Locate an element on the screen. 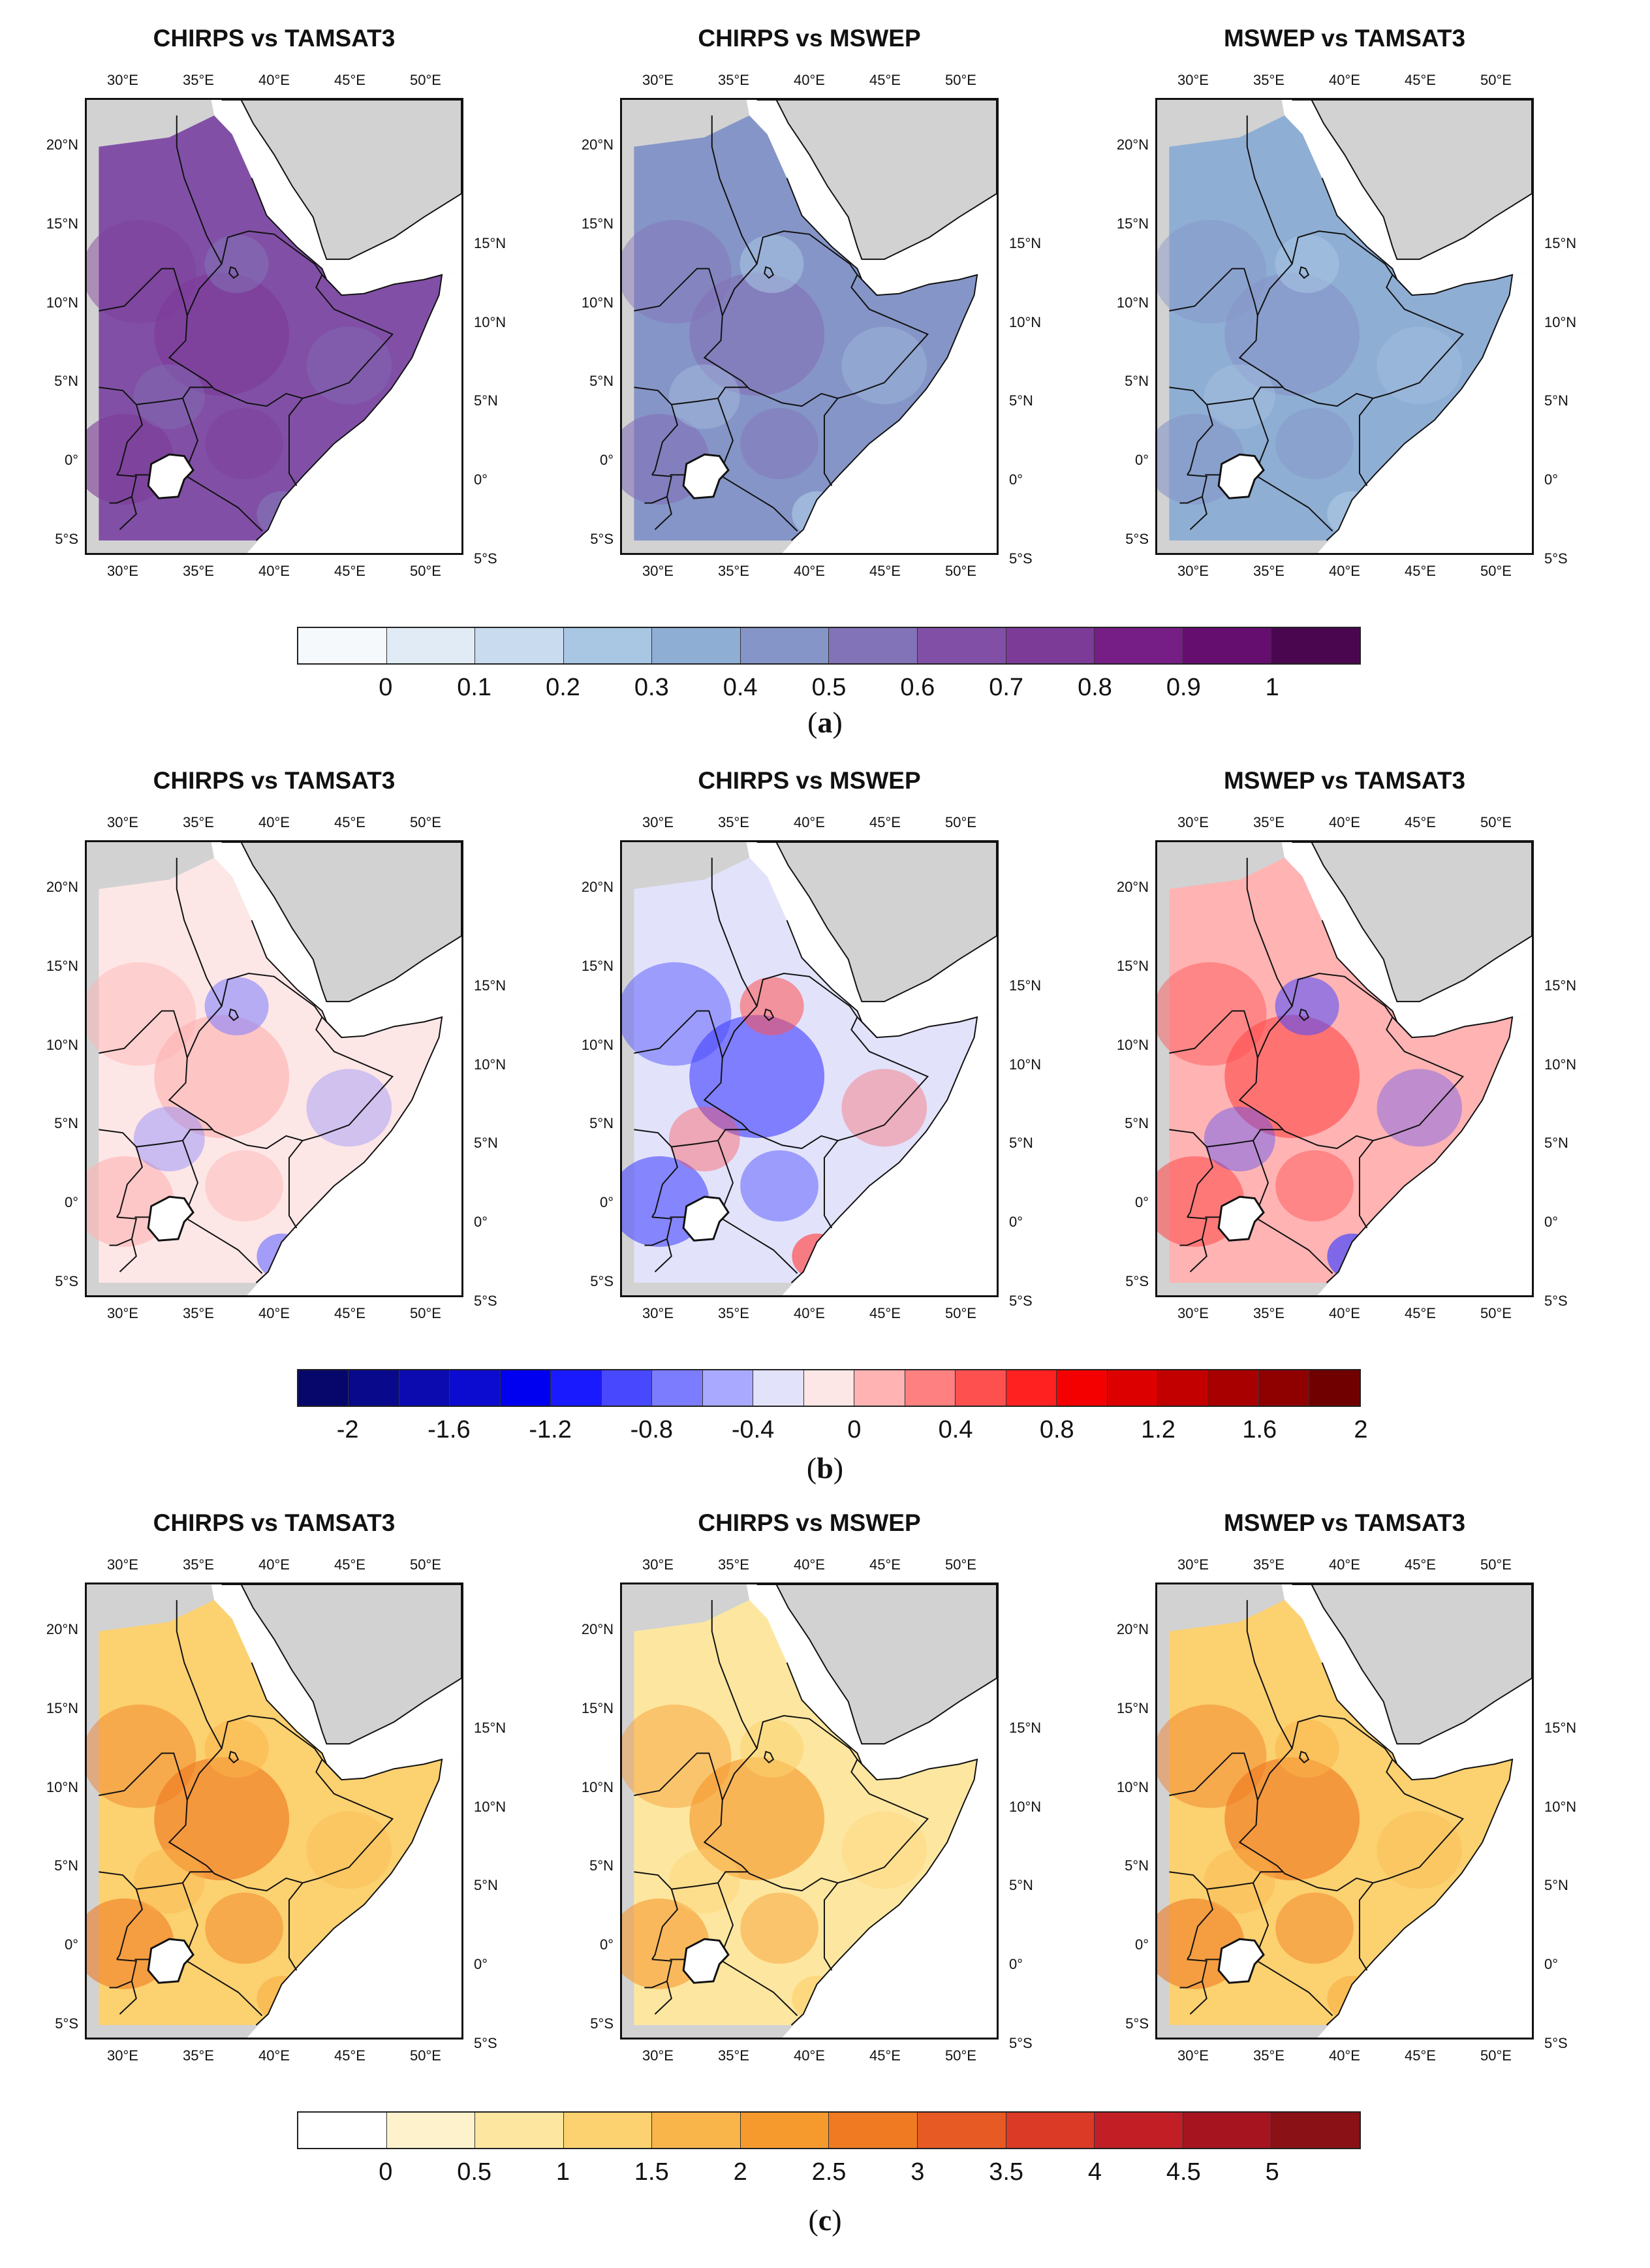 This screenshot has height=2268, width=1650. lon-tick-bottom: 35°E is located at coordinates (198, 571).